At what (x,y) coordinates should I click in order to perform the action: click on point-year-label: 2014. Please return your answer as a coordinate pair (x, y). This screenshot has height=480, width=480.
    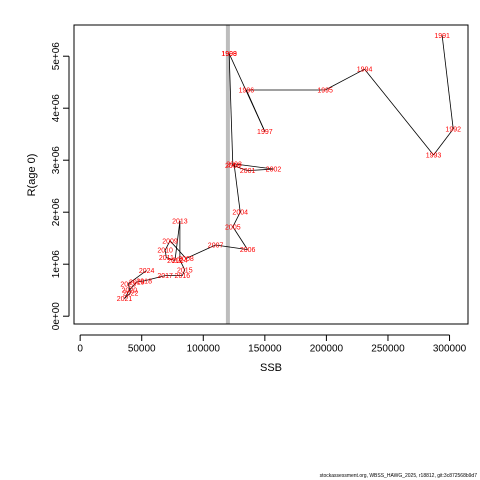
    Looking at the image, I should click on (180, 261).